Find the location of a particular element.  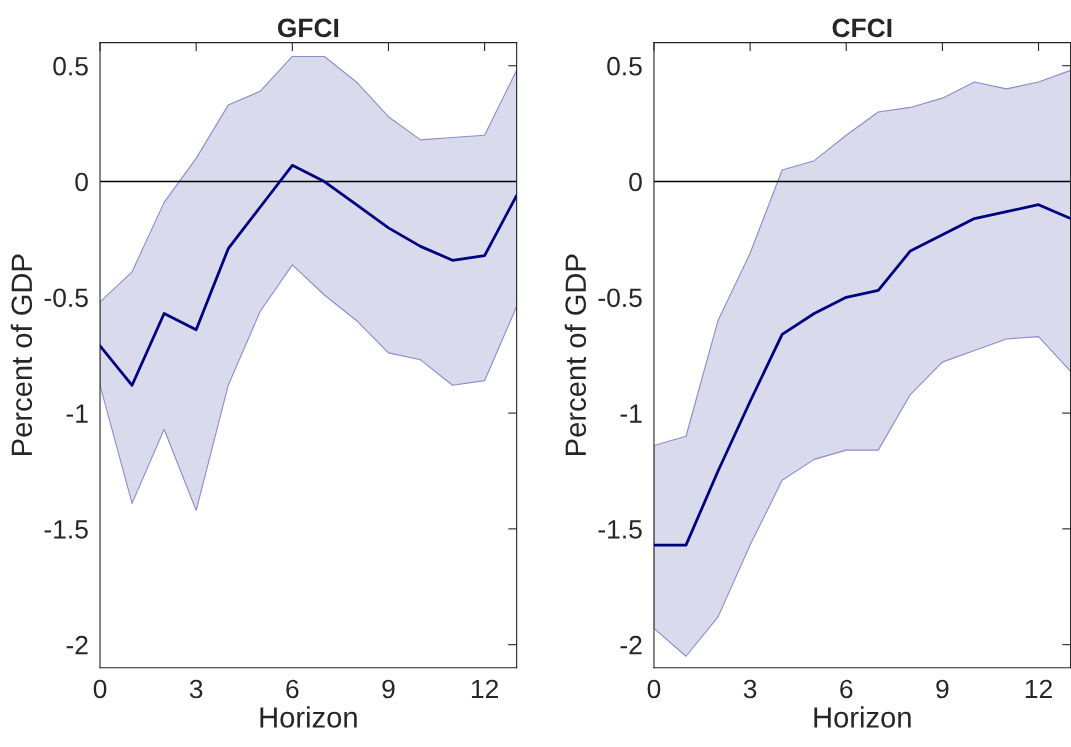

chart-title: CFCI is located at coordinates (862, 28).